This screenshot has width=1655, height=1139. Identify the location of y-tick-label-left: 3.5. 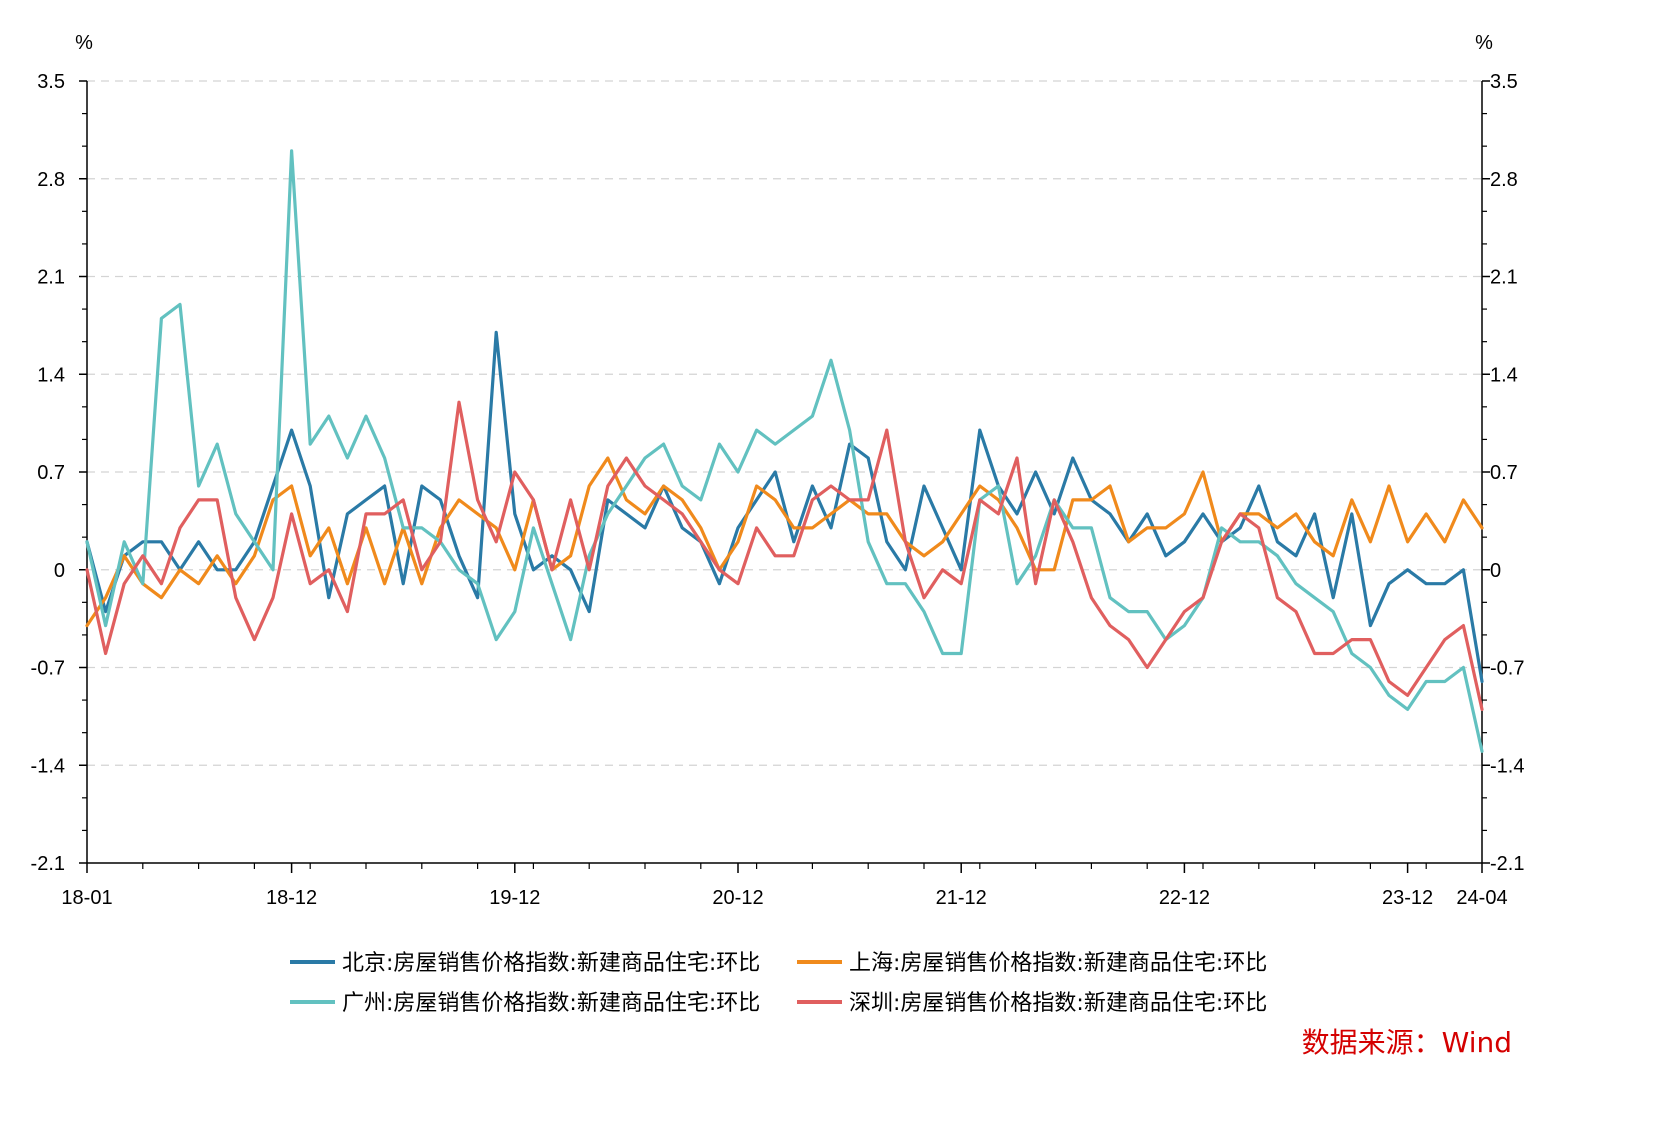
(51, 82).